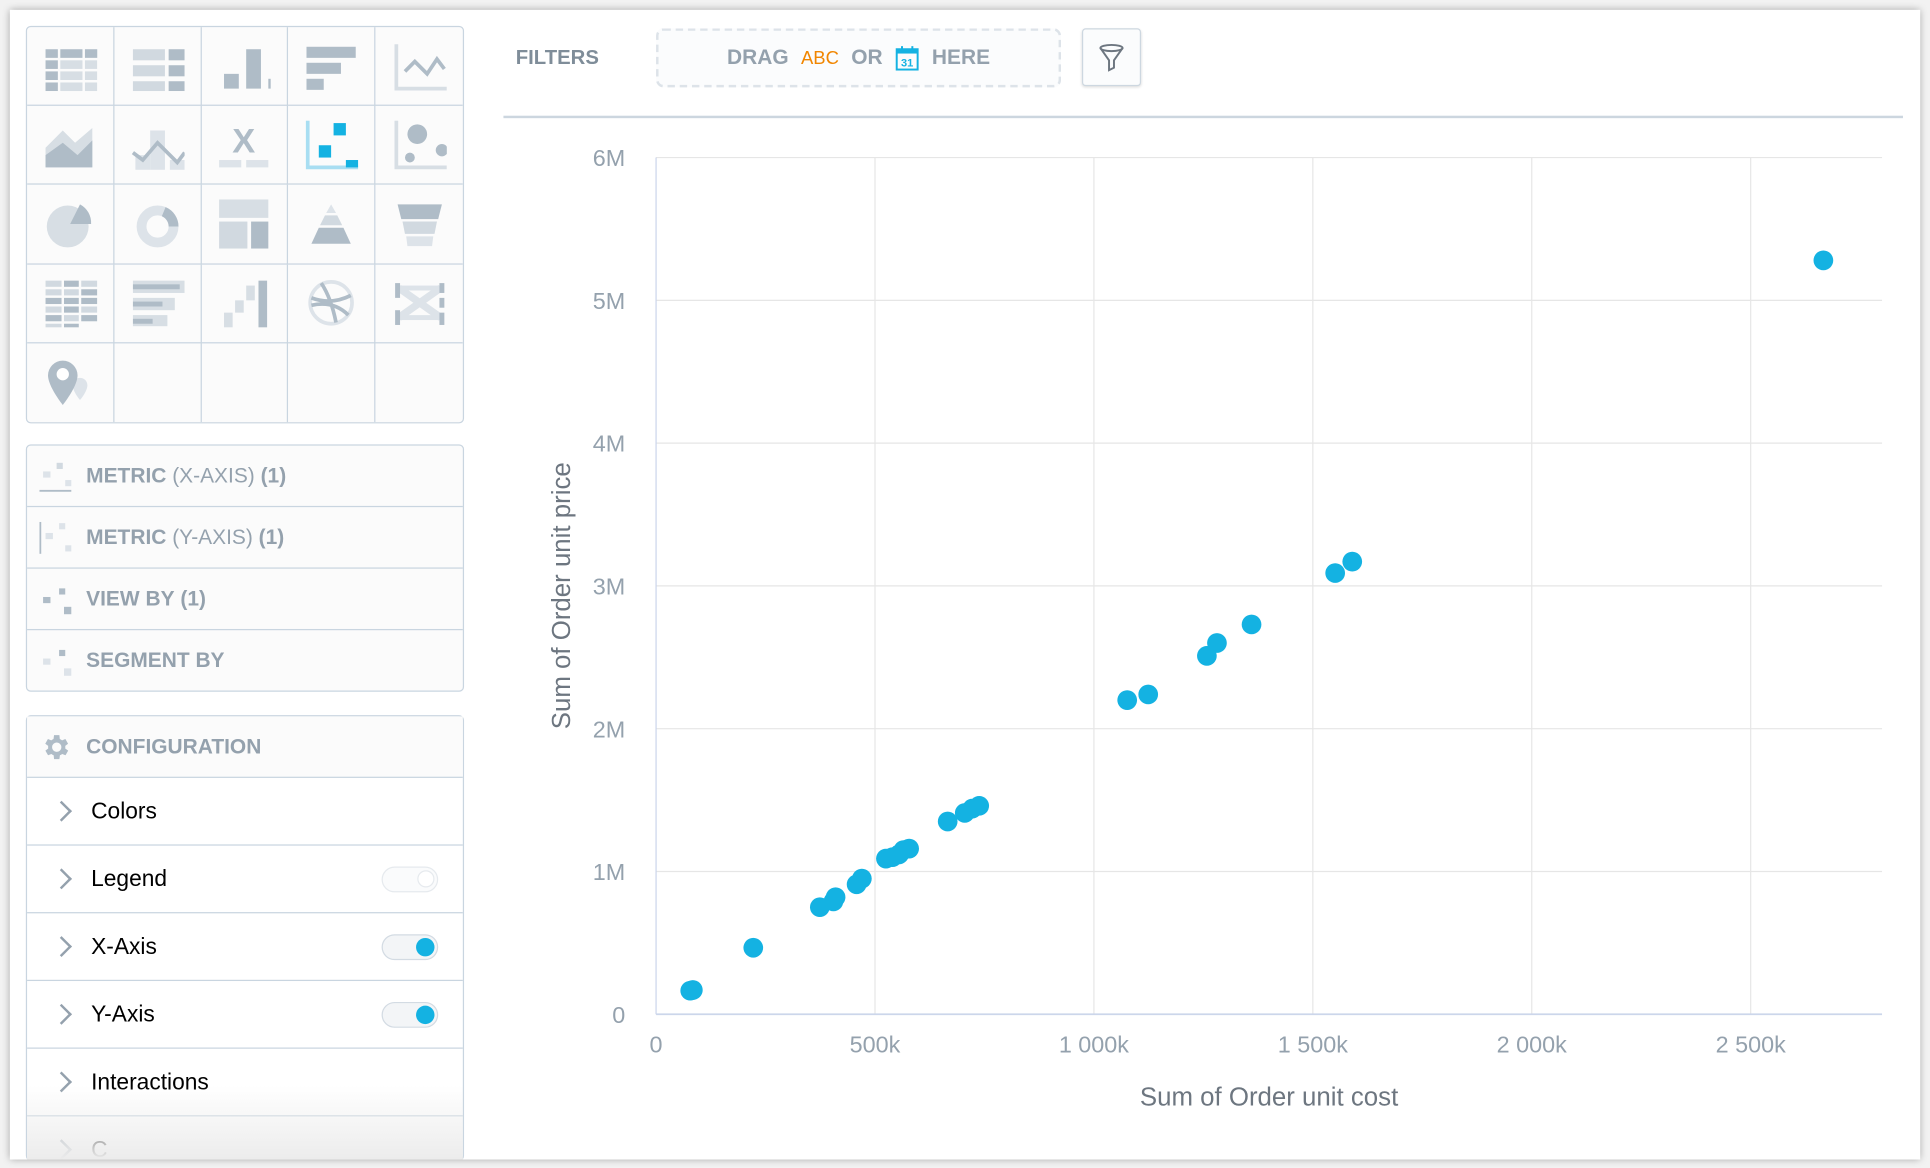  Describe the element at coordinates (410, 878) in the screenshot. I see `legend-toggle` at that location.